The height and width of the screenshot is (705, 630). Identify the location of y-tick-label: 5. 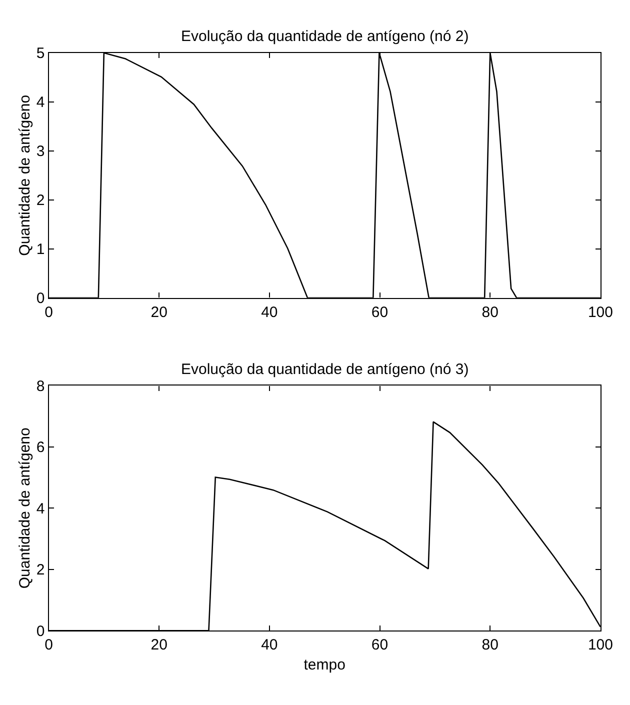
(40, 53).